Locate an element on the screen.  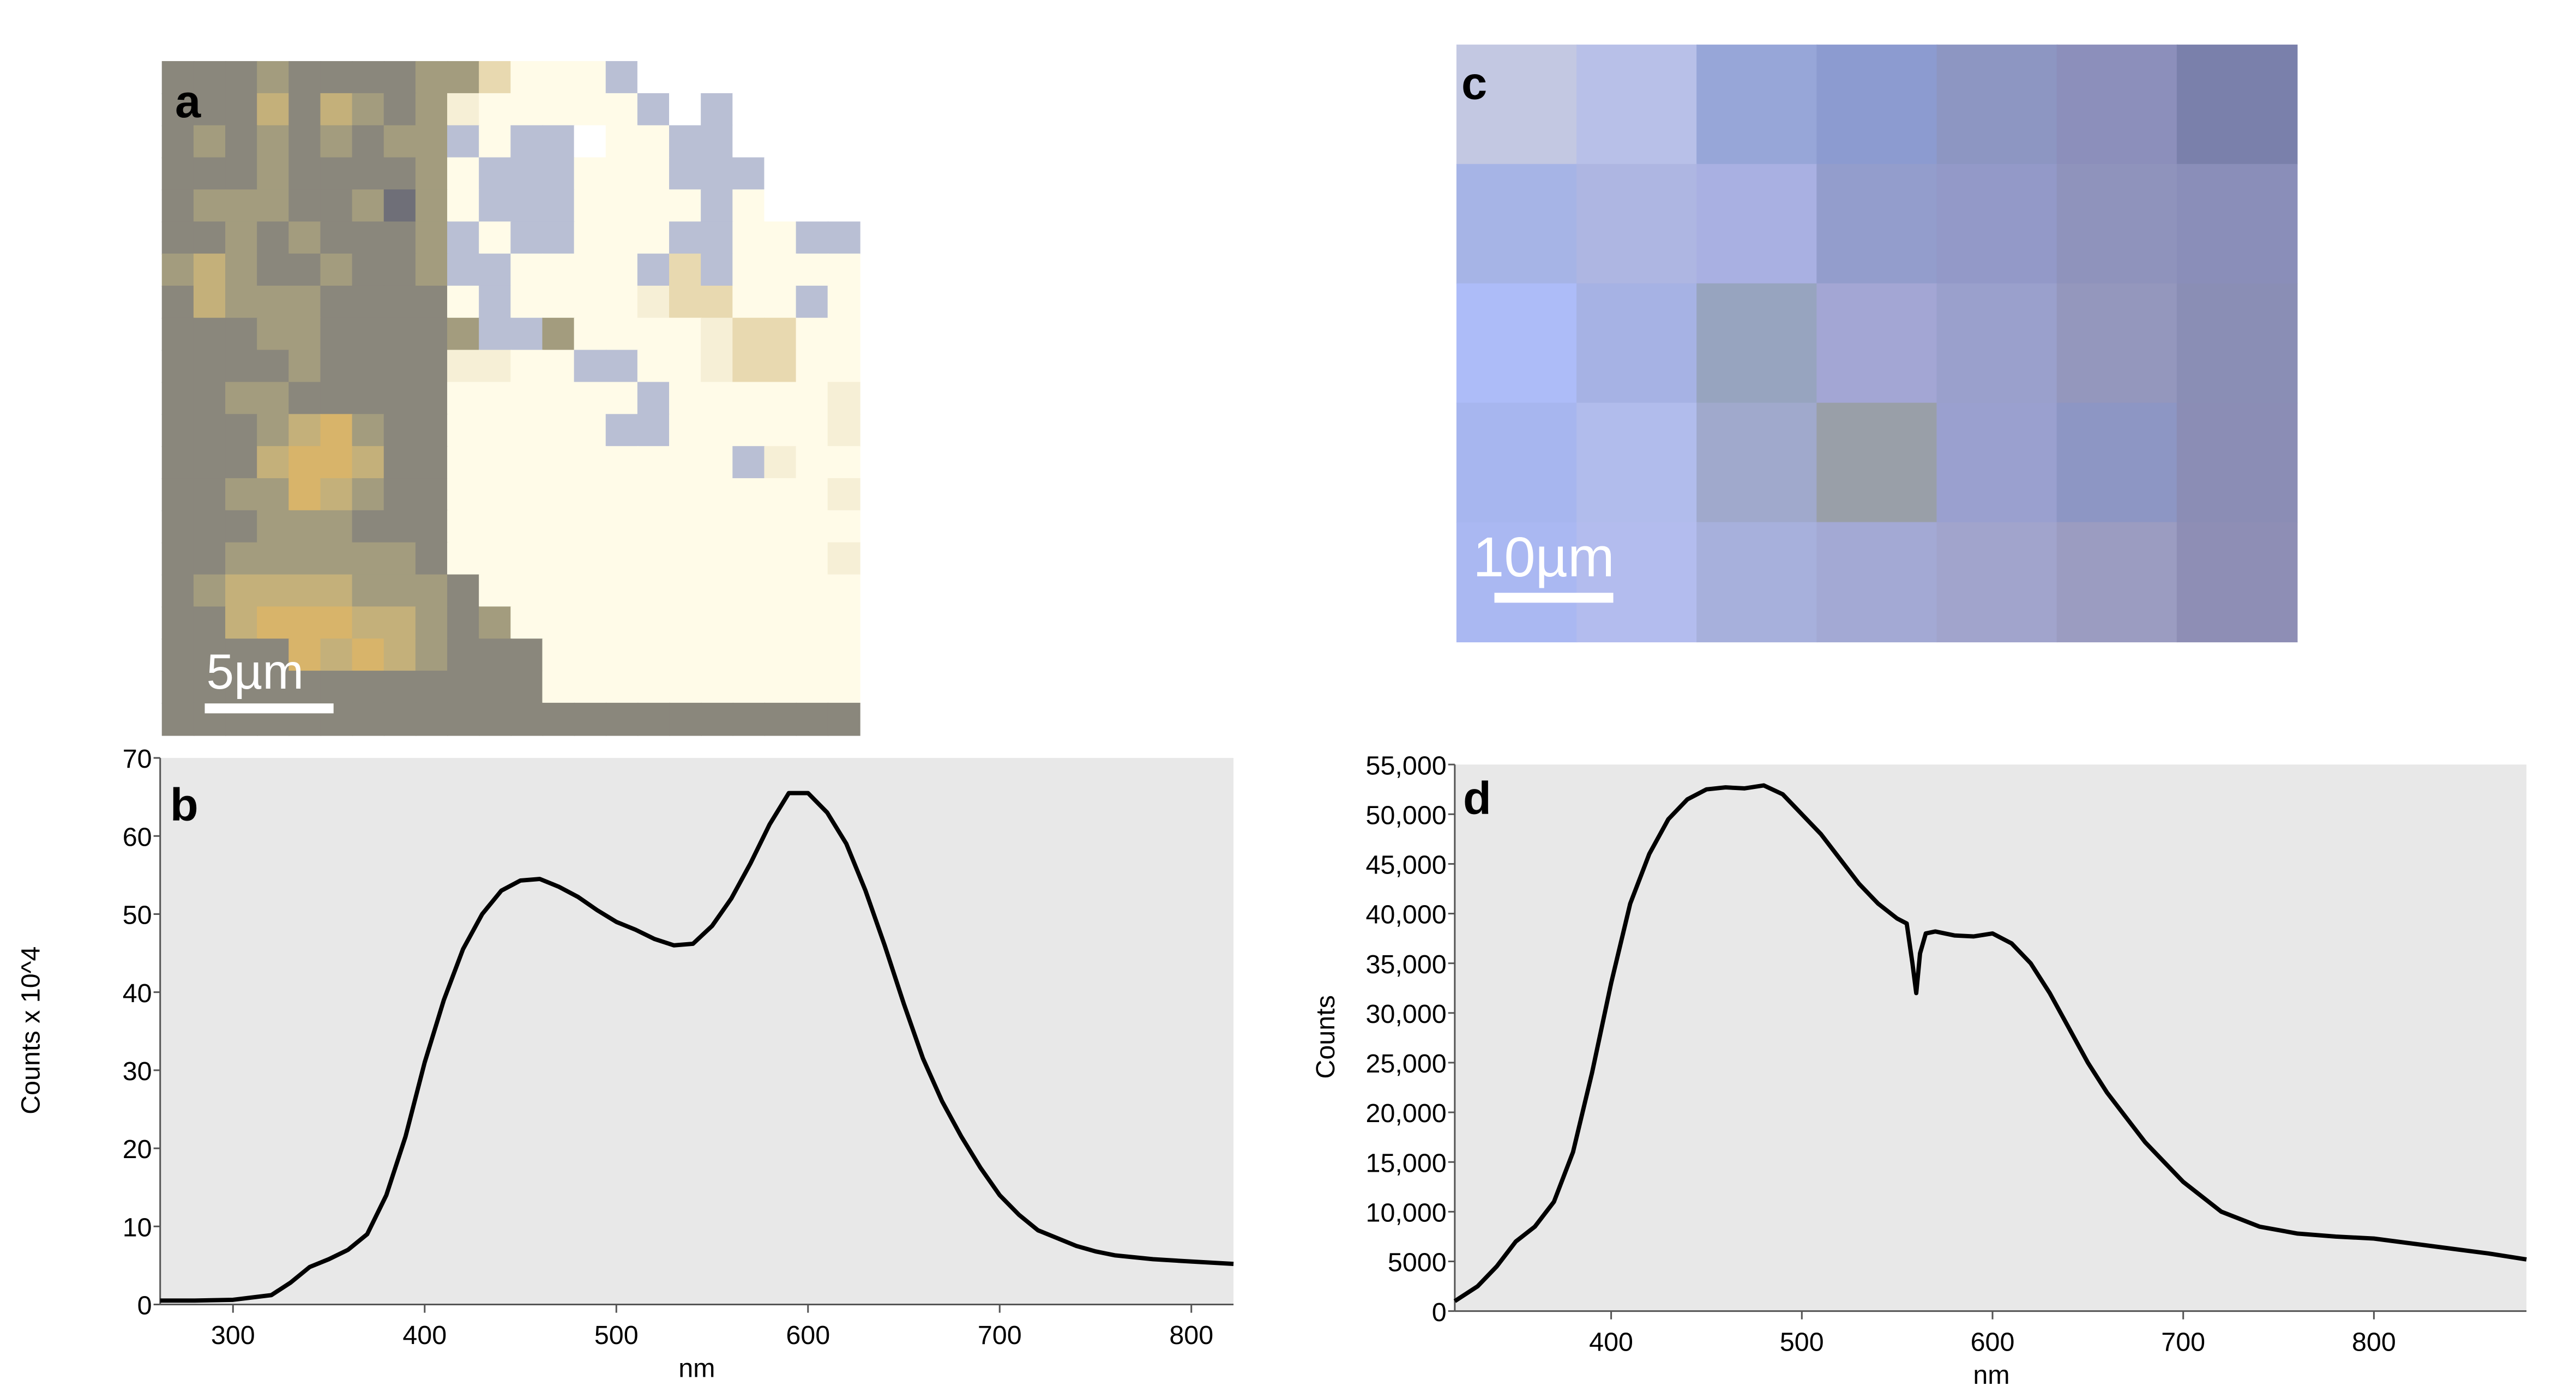
scale-bar-a is located at coordinates (269, 708).